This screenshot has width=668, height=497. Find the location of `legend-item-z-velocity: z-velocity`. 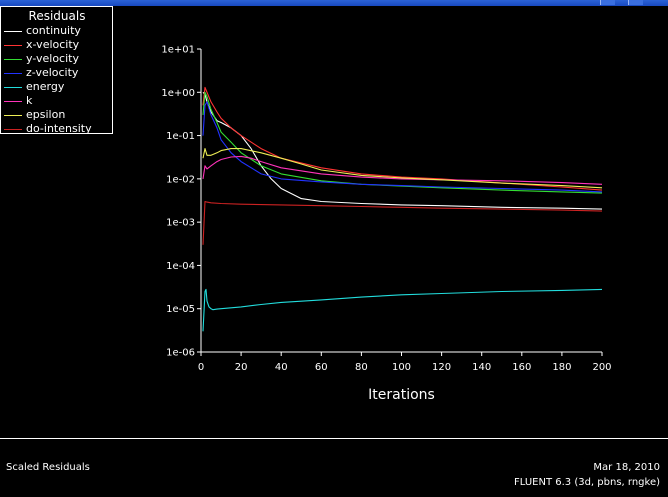

legend-item-z-velocity: z-velocity is located at coordinates (57, 73).